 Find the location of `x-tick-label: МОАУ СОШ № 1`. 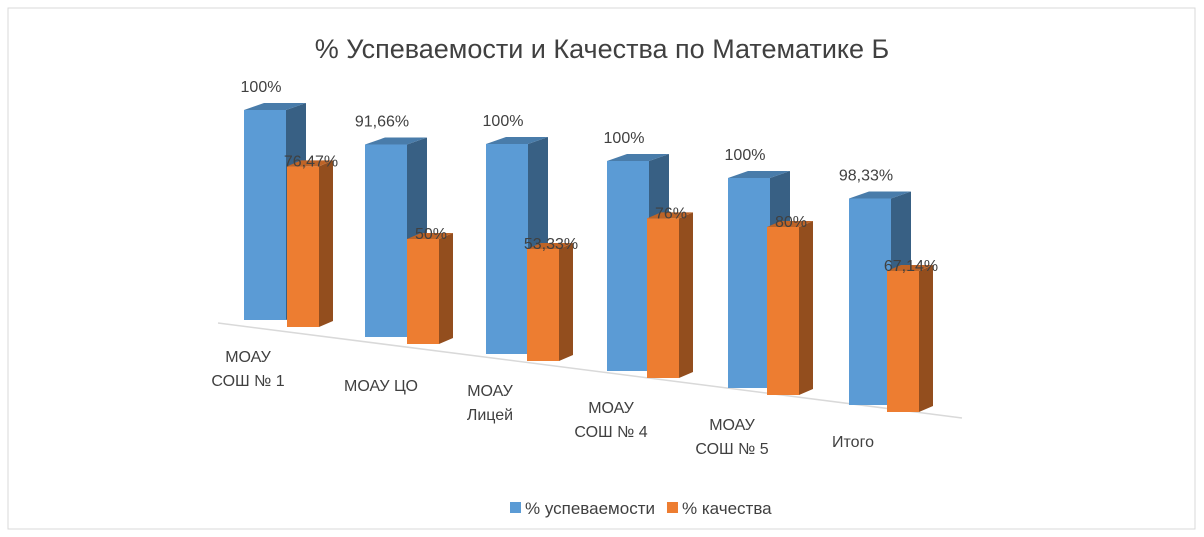

x-tick-label: МОАУ СОШ № 1 is located at coordinates (248, 369).